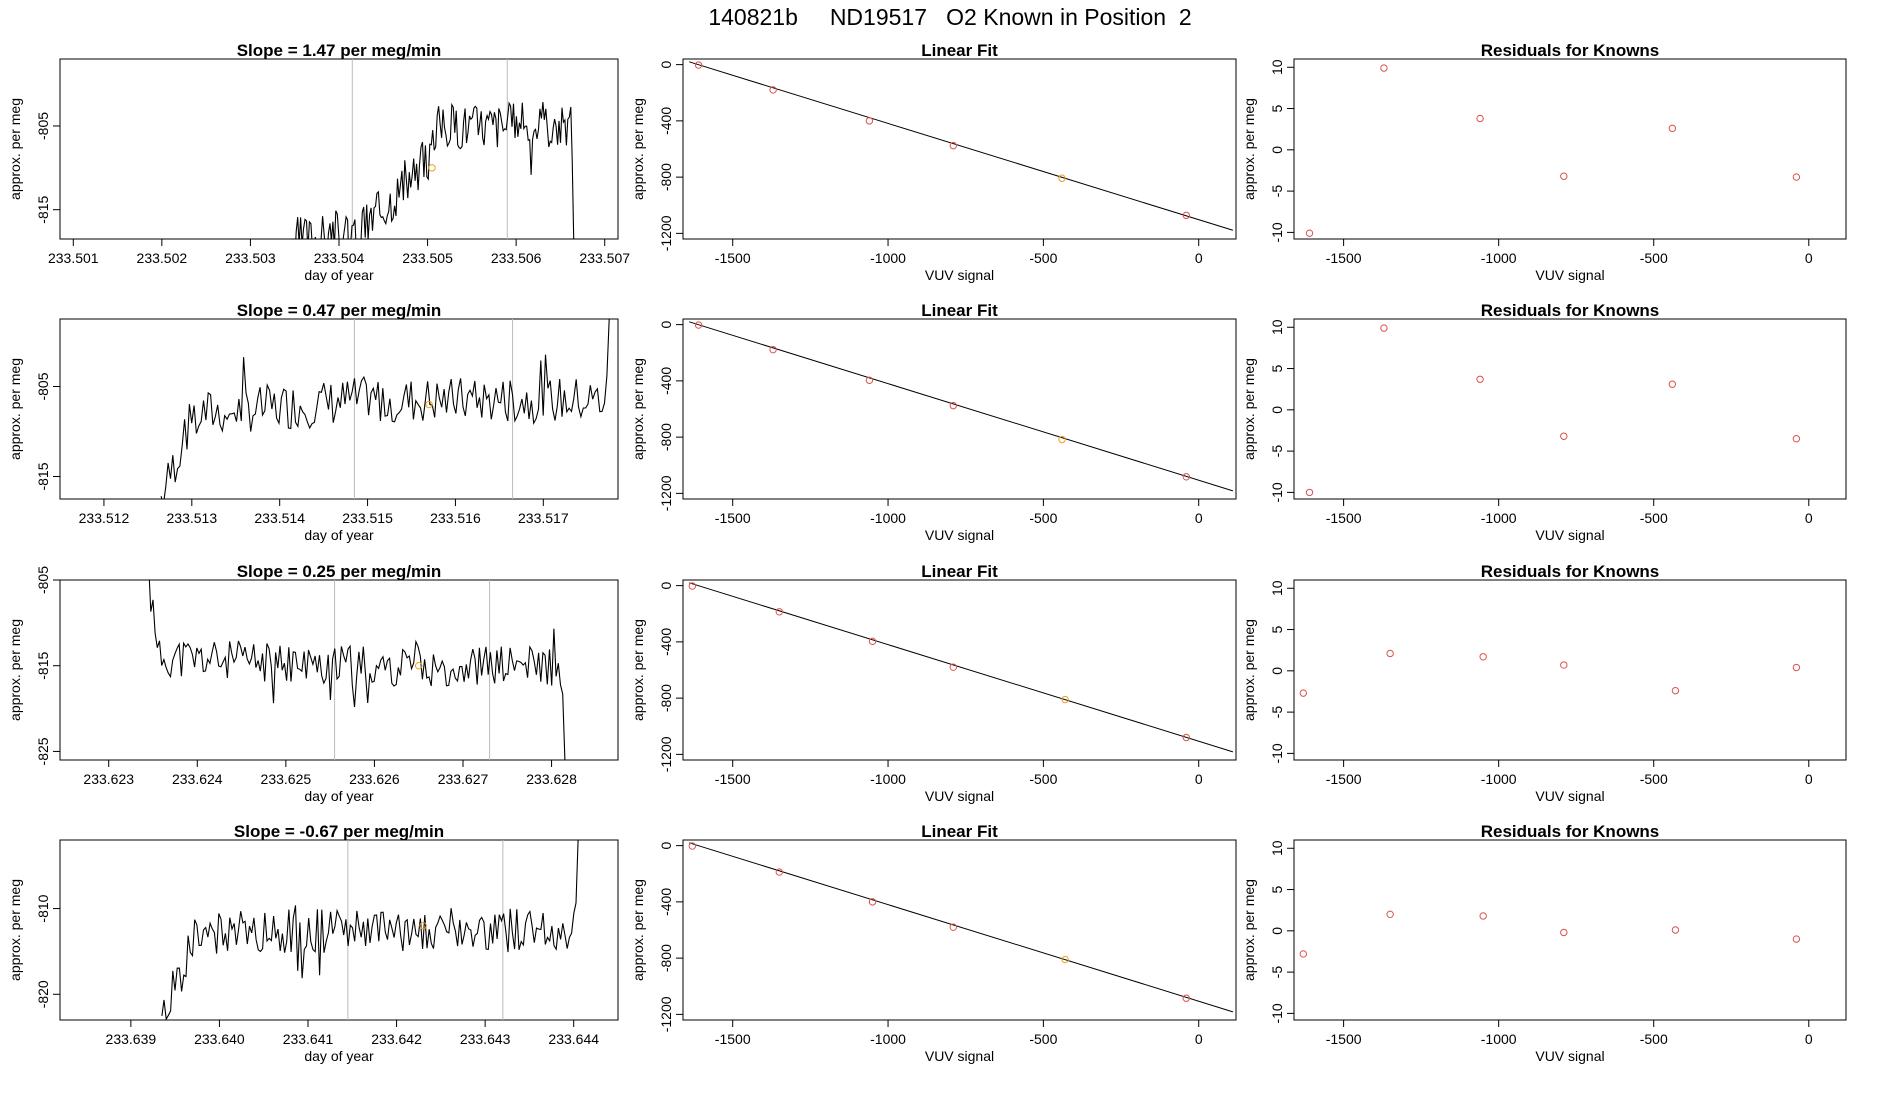  Describe the element at coordinates (516, 258) in the screenshot. I see `x-tick-label: 233.506` at that location.